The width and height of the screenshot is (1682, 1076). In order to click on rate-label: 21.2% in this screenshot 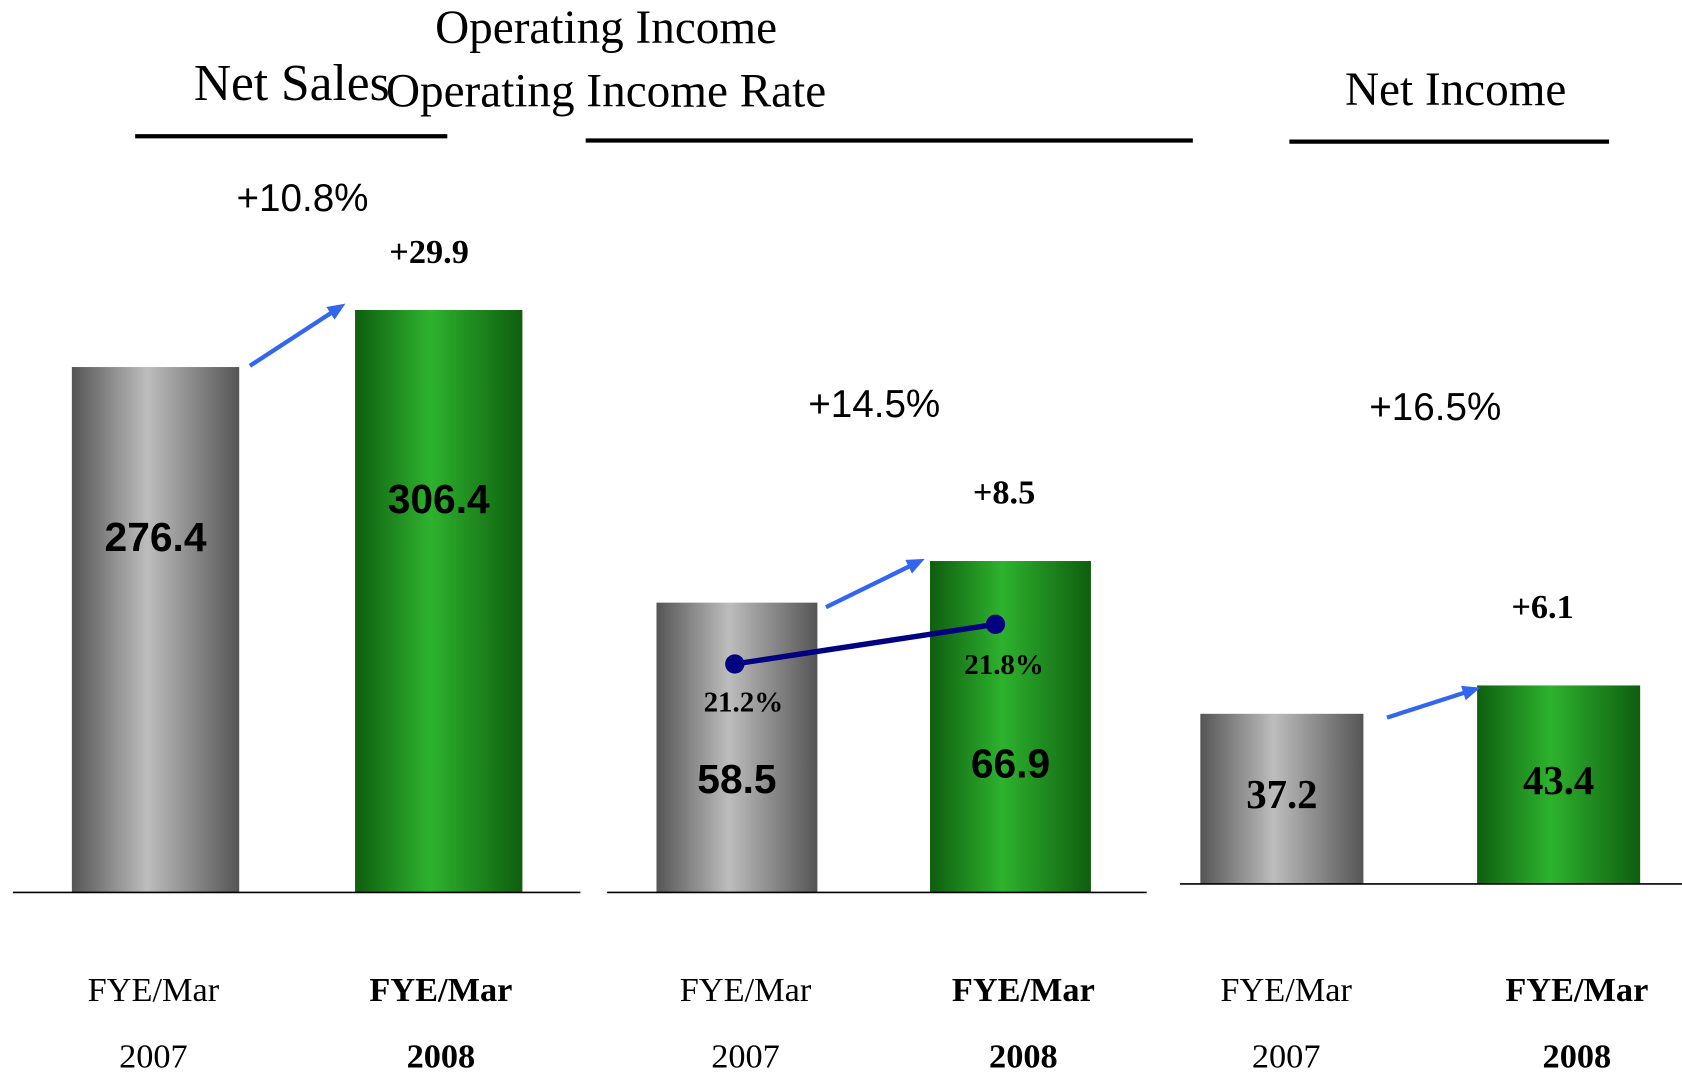, I will do `click(744, 702)`.